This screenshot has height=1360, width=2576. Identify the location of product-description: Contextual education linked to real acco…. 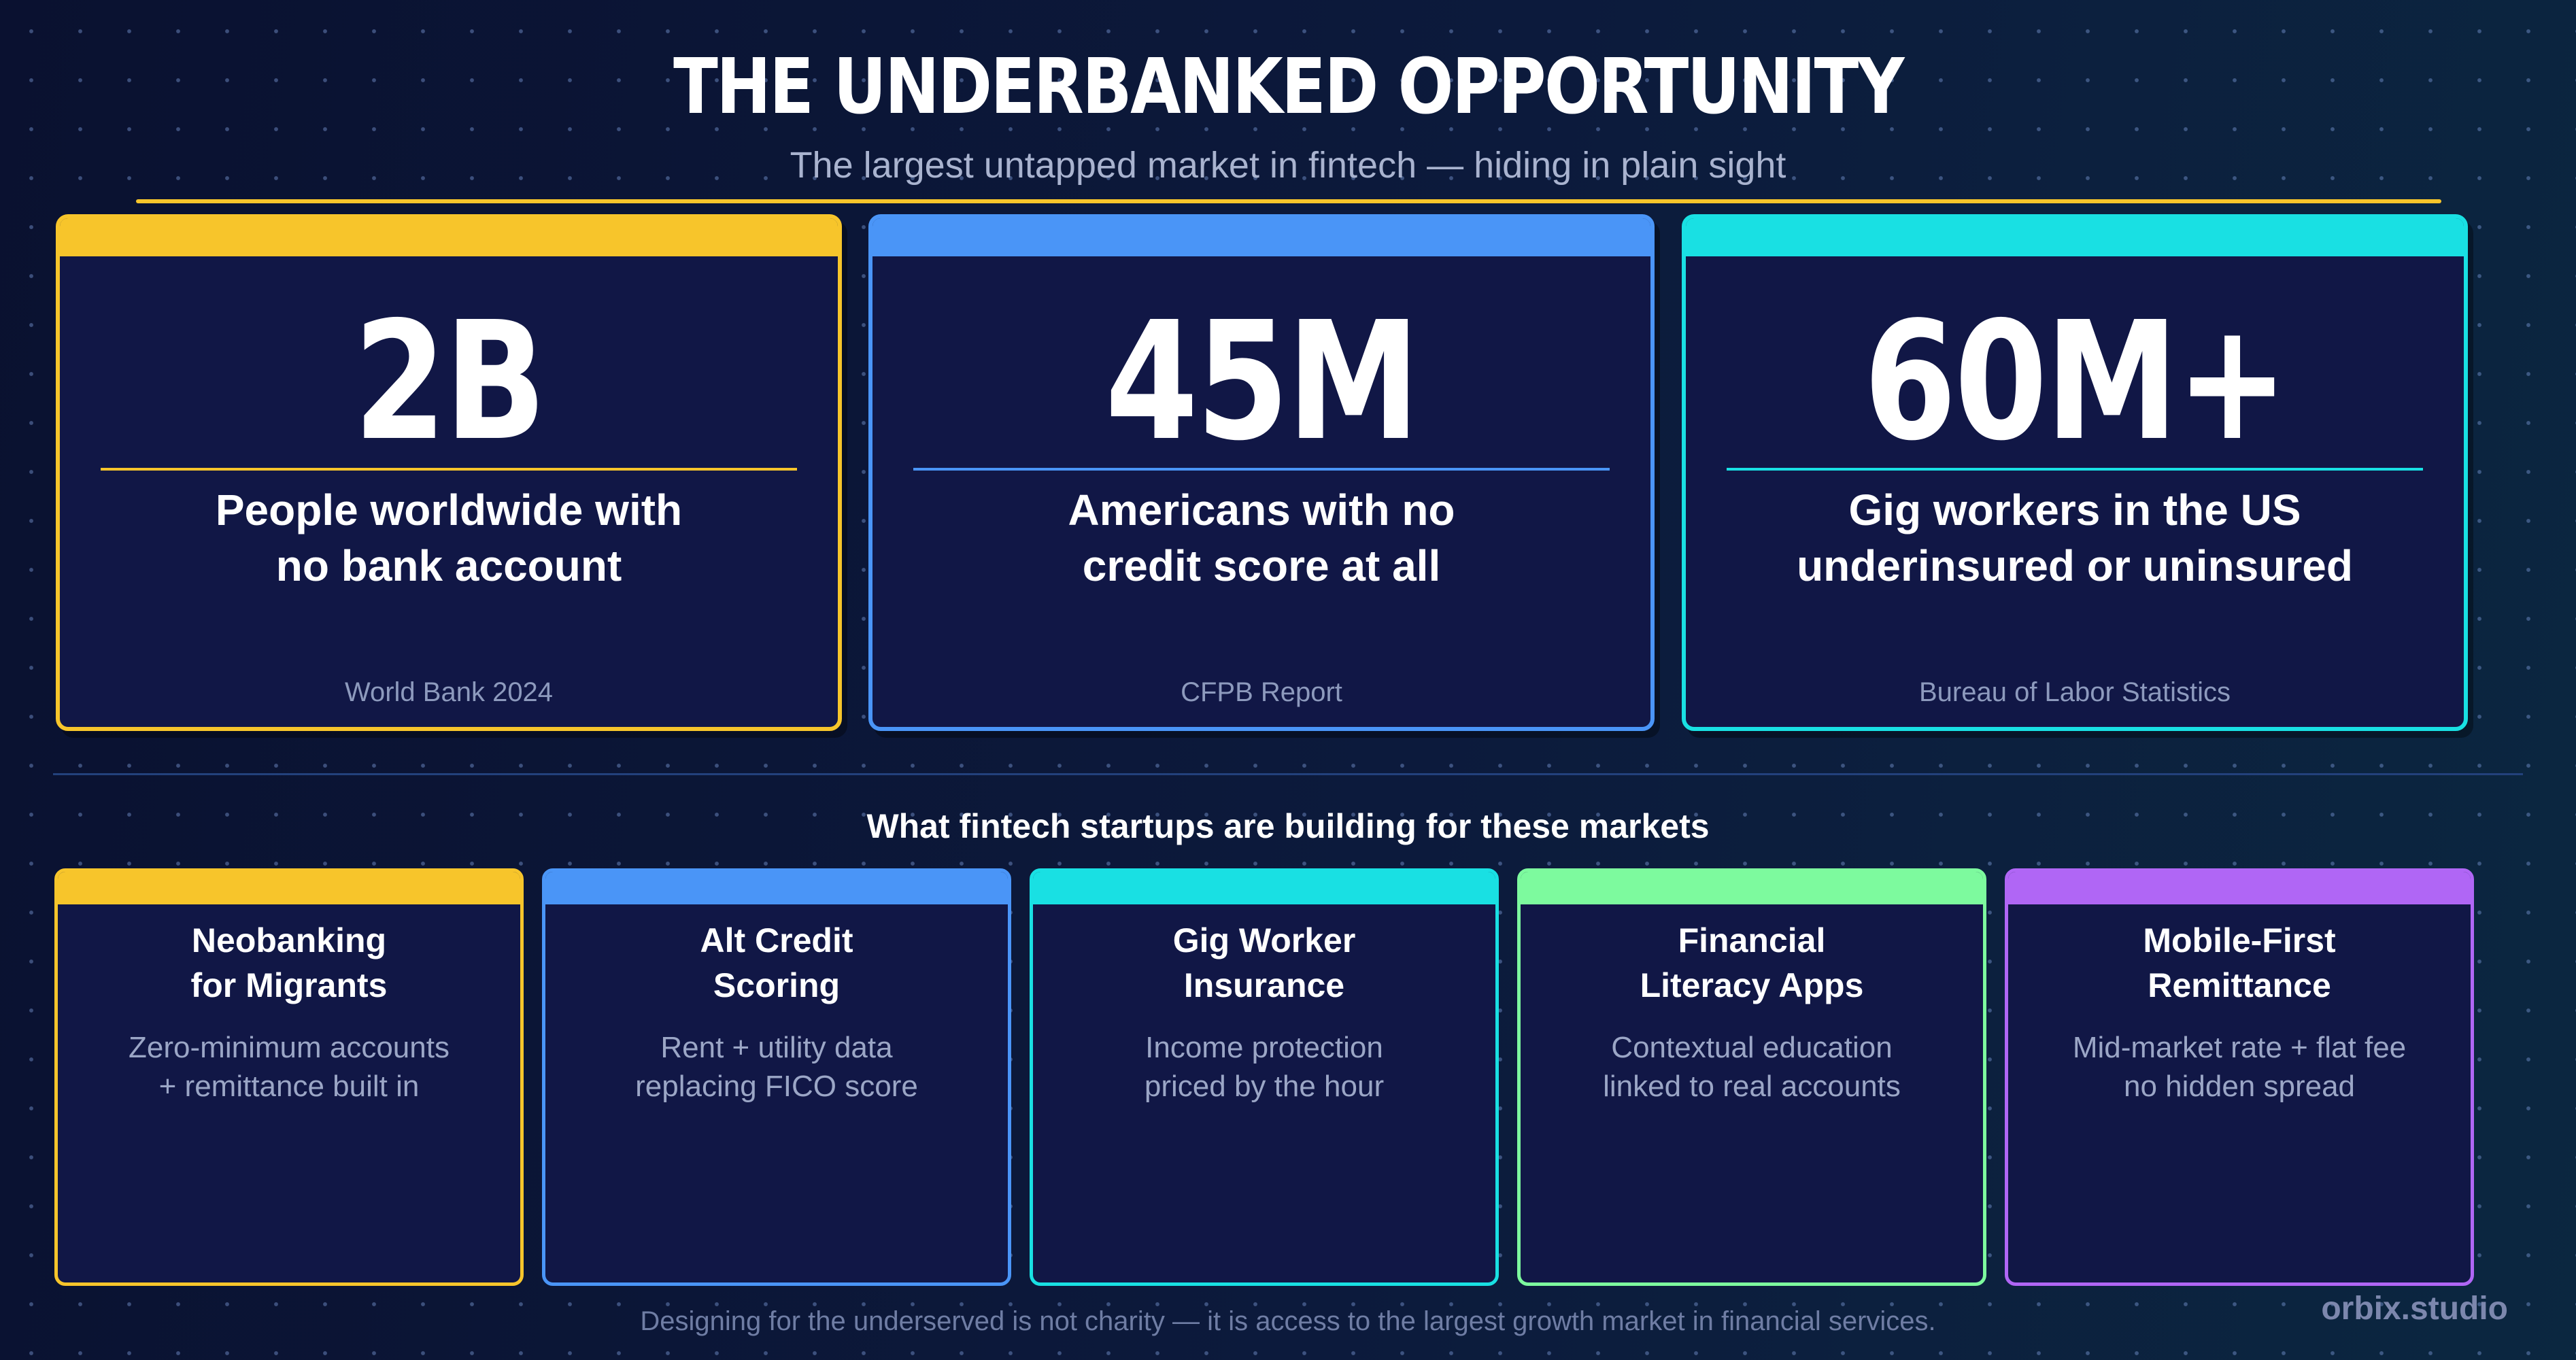
(1751, 1067).